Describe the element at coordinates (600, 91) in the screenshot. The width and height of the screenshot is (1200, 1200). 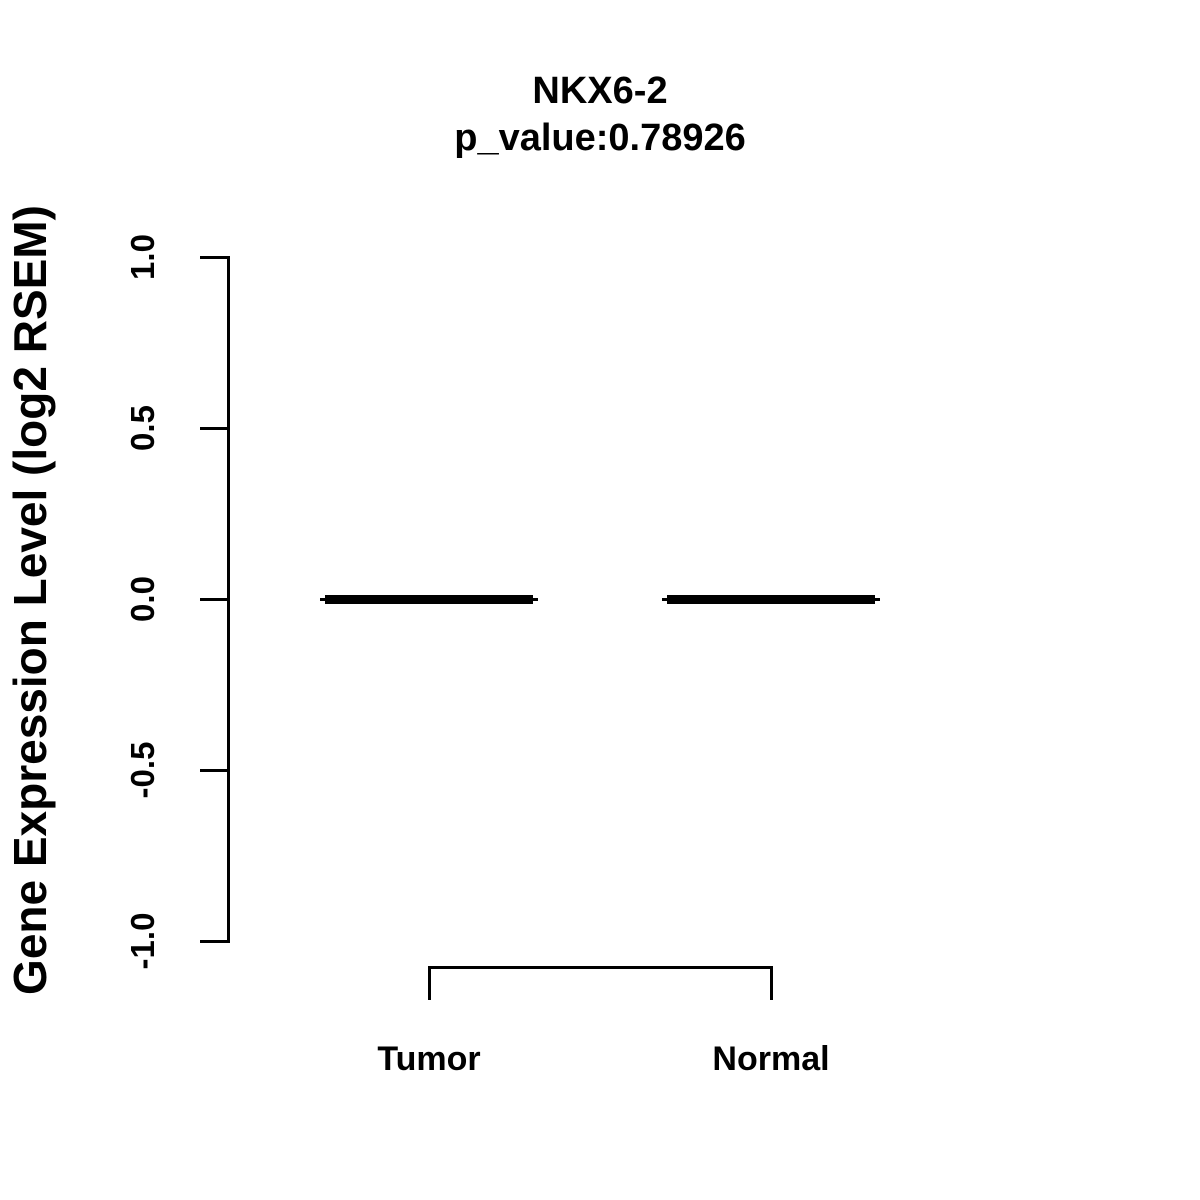
I see `chart-title: NKX6-2` at that location.